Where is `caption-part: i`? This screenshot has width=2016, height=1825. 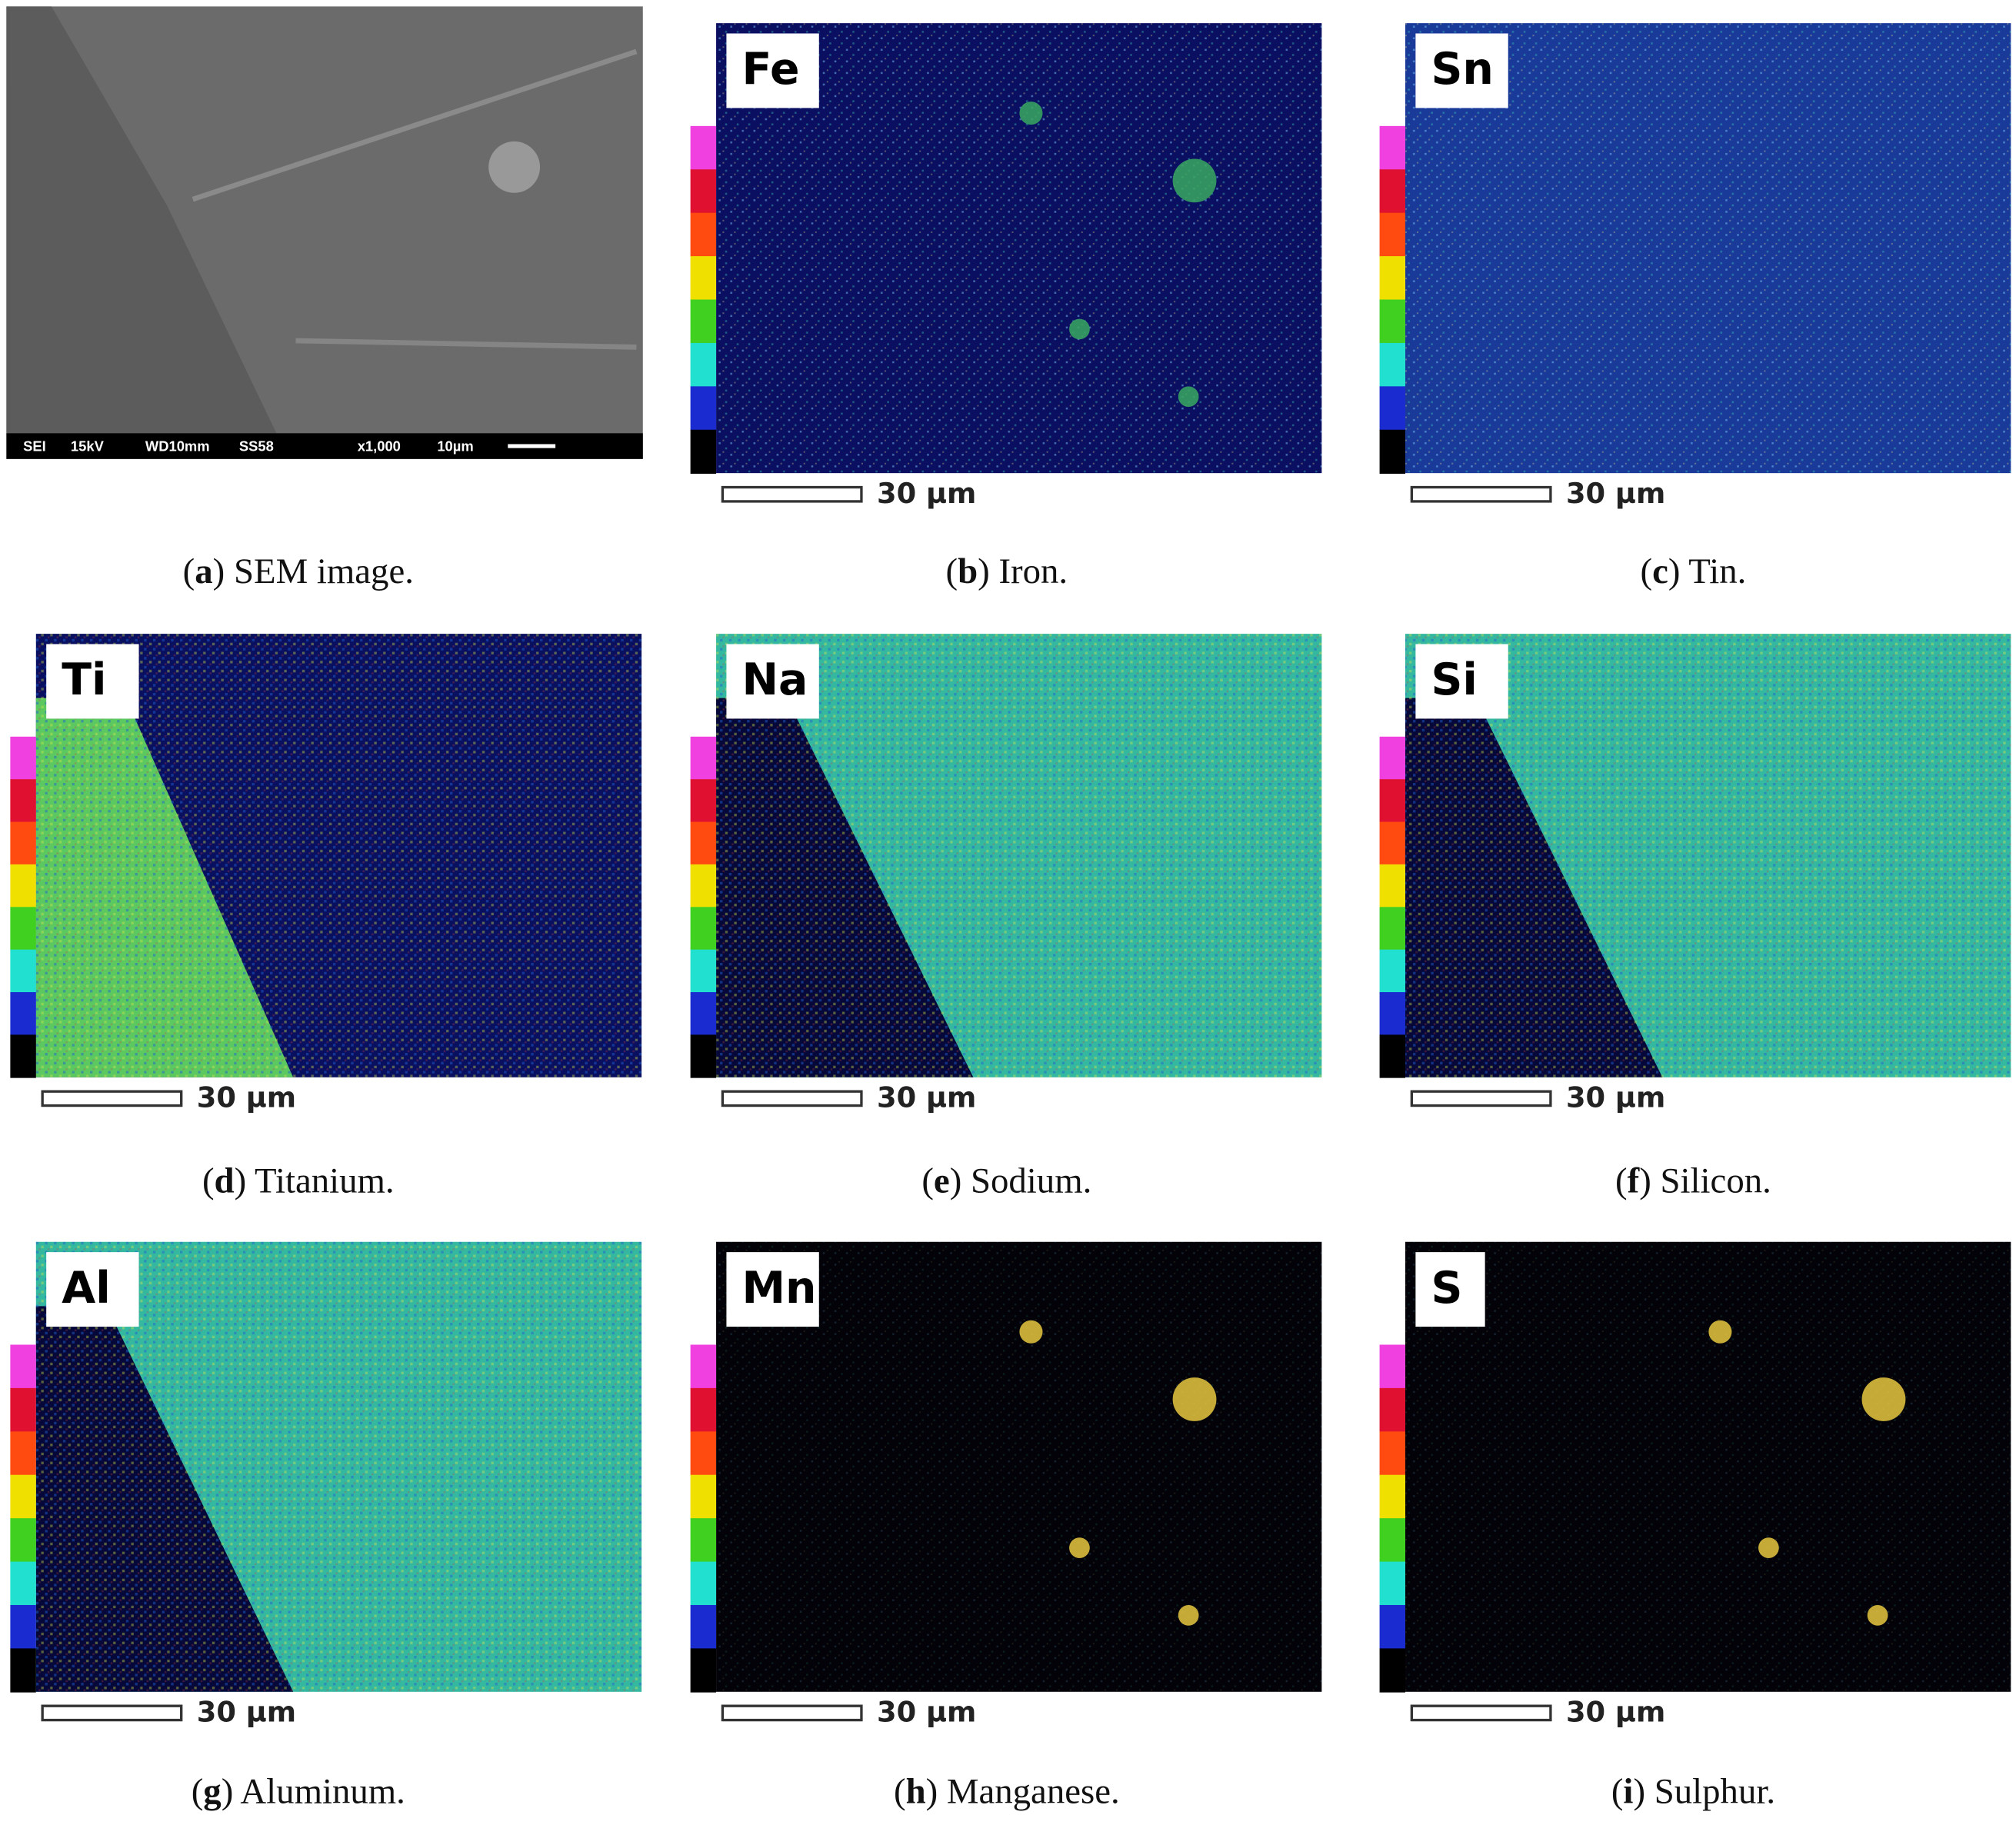
caption-part: i is located at coordinates (1628, 1791).